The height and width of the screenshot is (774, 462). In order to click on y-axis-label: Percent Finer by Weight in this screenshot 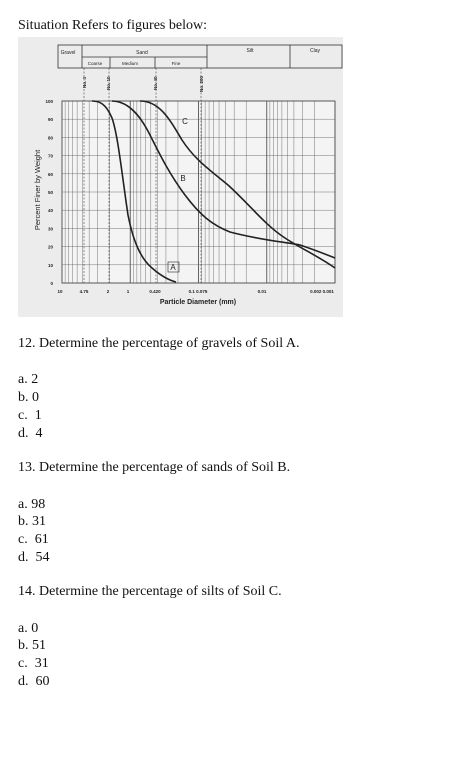, I will do `click(37, 189)`.